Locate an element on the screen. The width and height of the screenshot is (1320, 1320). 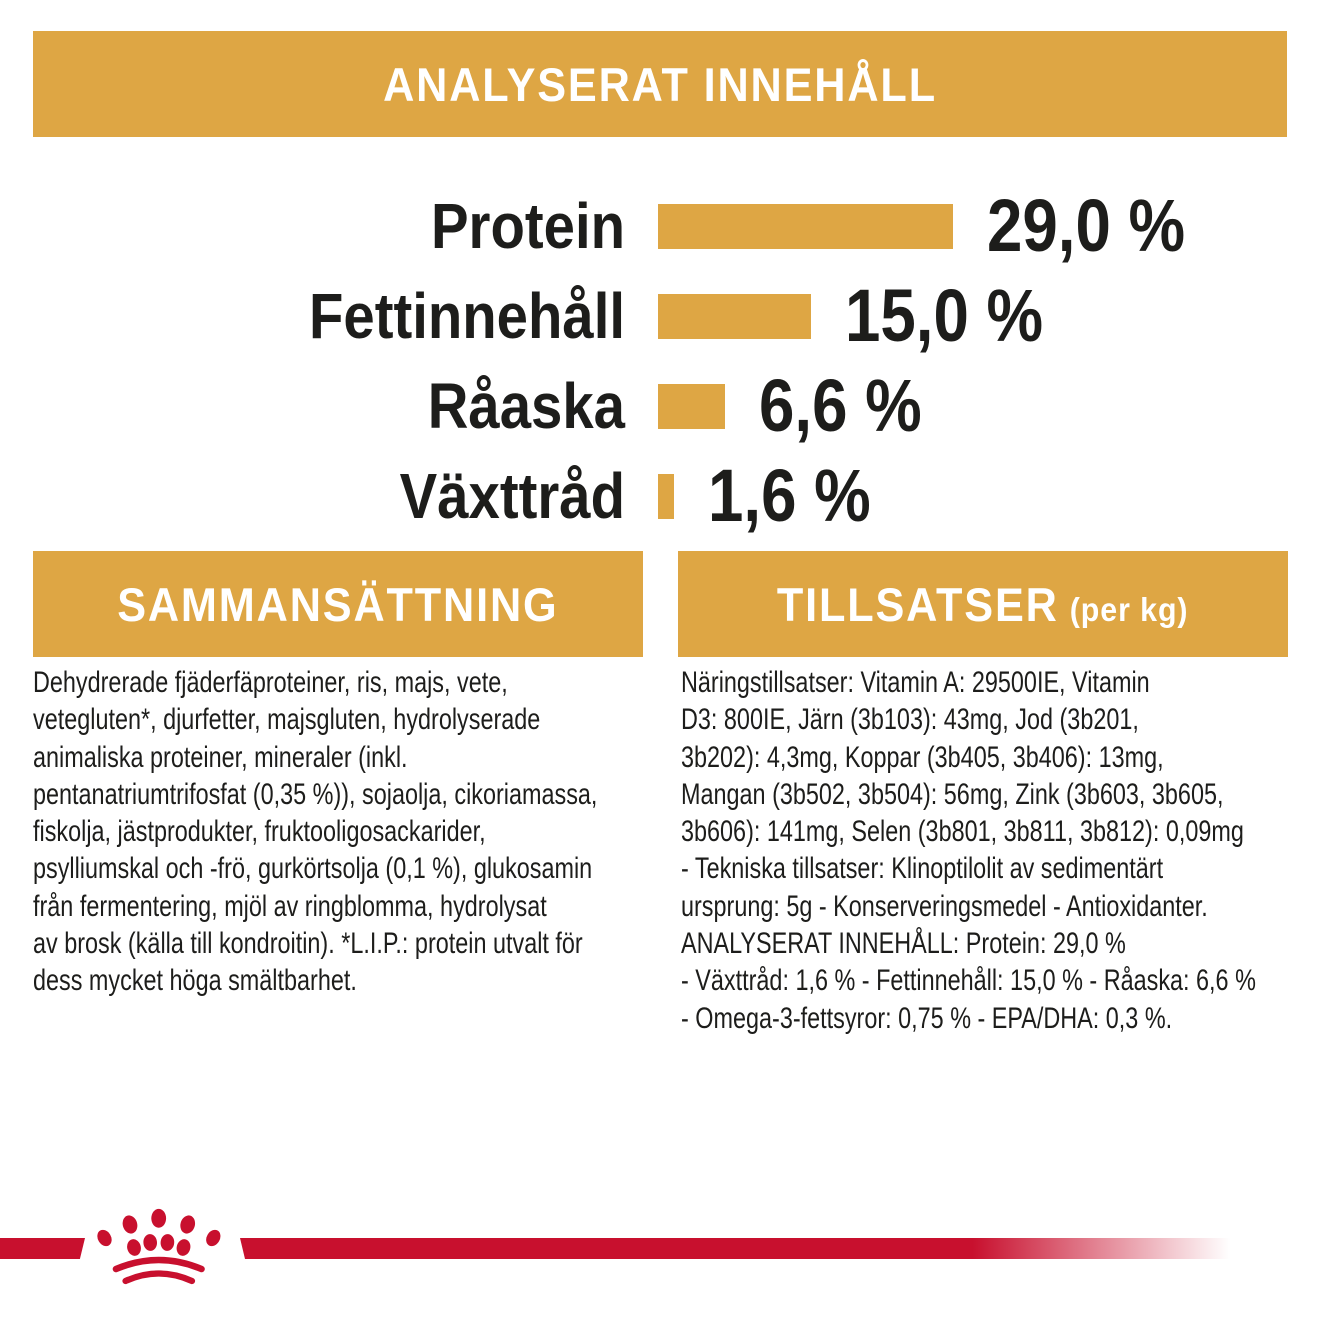
chart-row-protein: Protein 29,0 % is located at coordinates (660, 226).